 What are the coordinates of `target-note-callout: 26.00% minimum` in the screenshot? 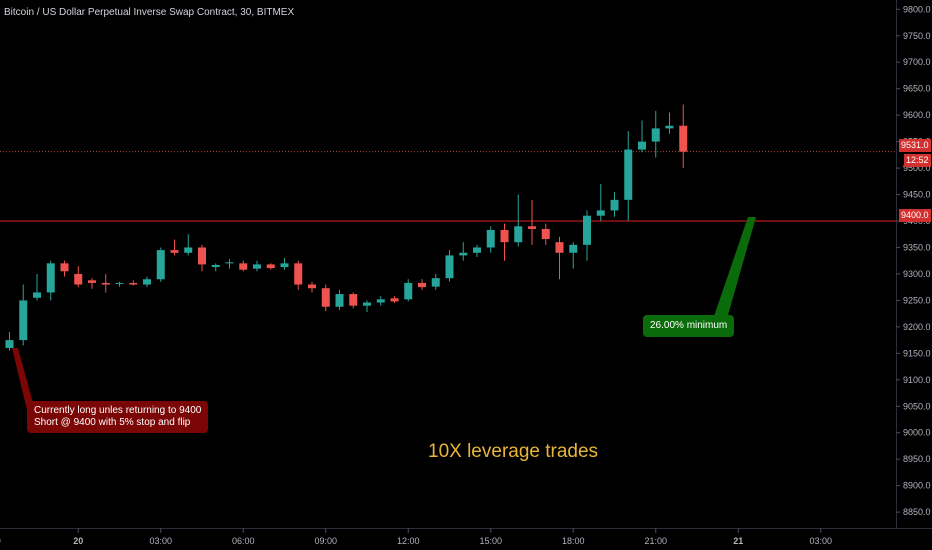 It's located at (689, 326).